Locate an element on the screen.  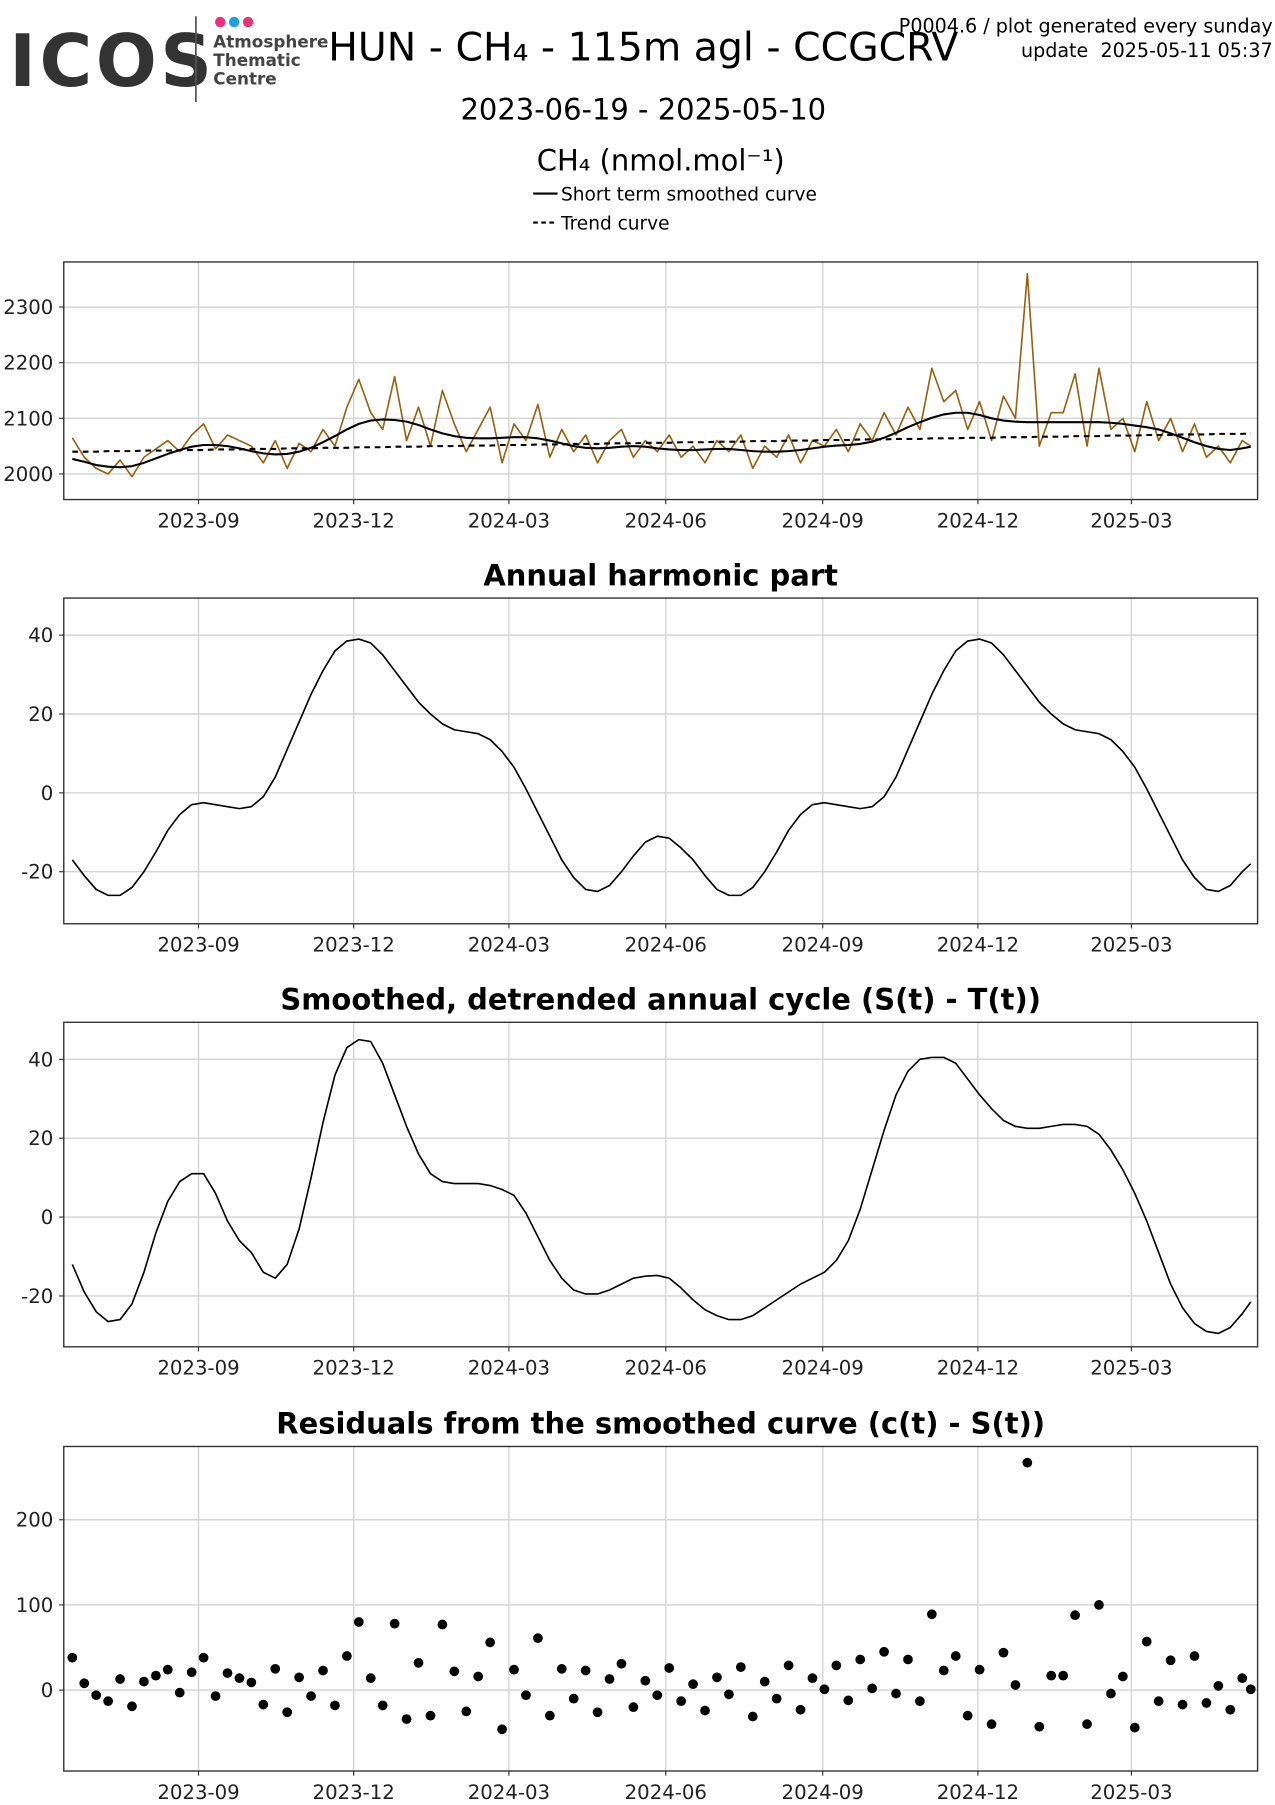
x-tick-label: 2024-09 is located at coordinates (823, 520).